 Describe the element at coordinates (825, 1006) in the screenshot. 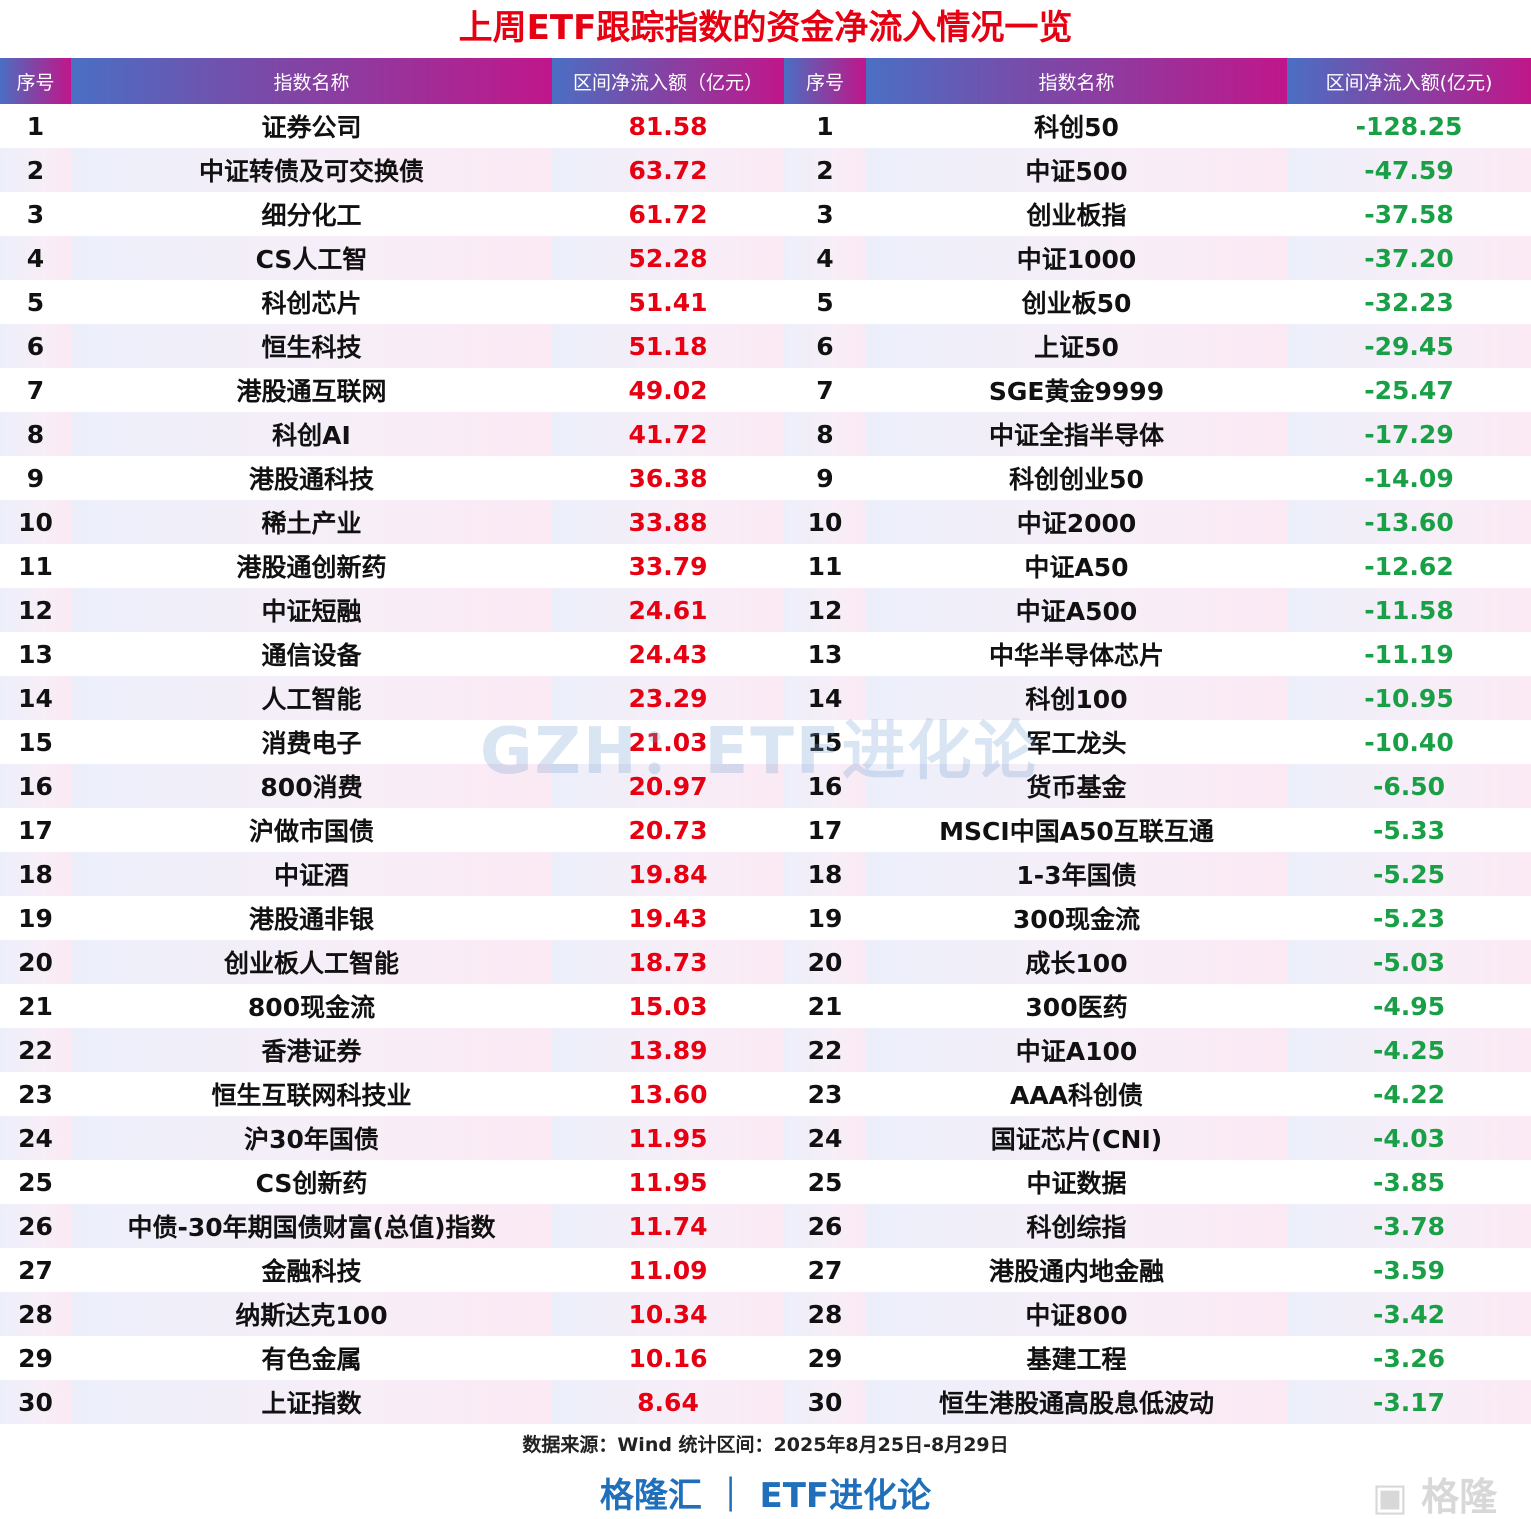

I see `right-seq: 21` at that location.